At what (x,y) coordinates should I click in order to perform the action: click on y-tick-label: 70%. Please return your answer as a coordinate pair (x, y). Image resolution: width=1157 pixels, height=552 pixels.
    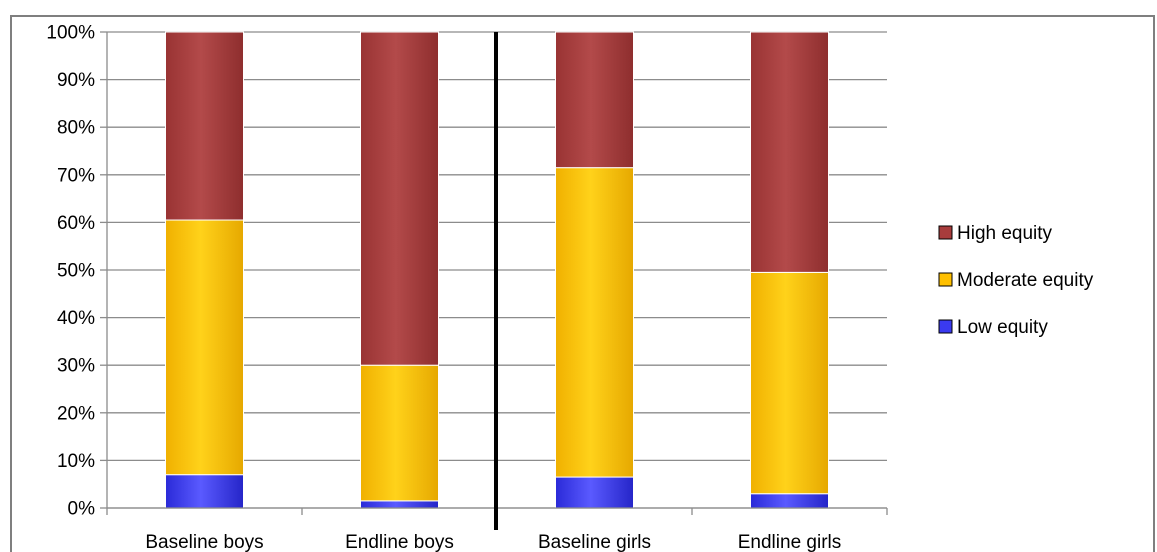
    Looking at the image, I should click on (76, 175).